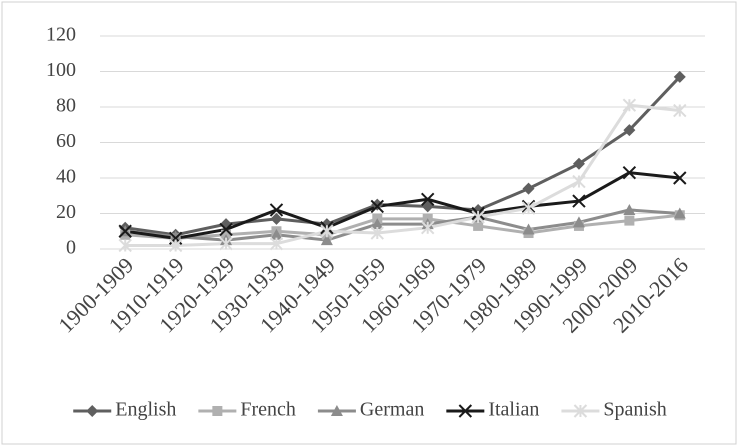 This screenshot has width=740, height=448. I want to click on legend-item: Spanish, so click(614, 410).